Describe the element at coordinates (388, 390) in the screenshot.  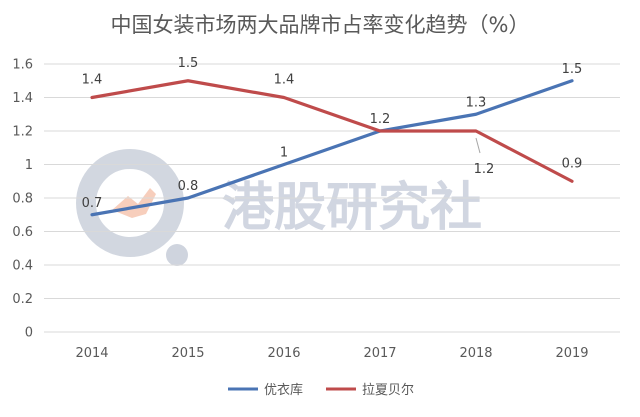
I see `legend-label-lachapelle: 拉夏贝尔` at that location.